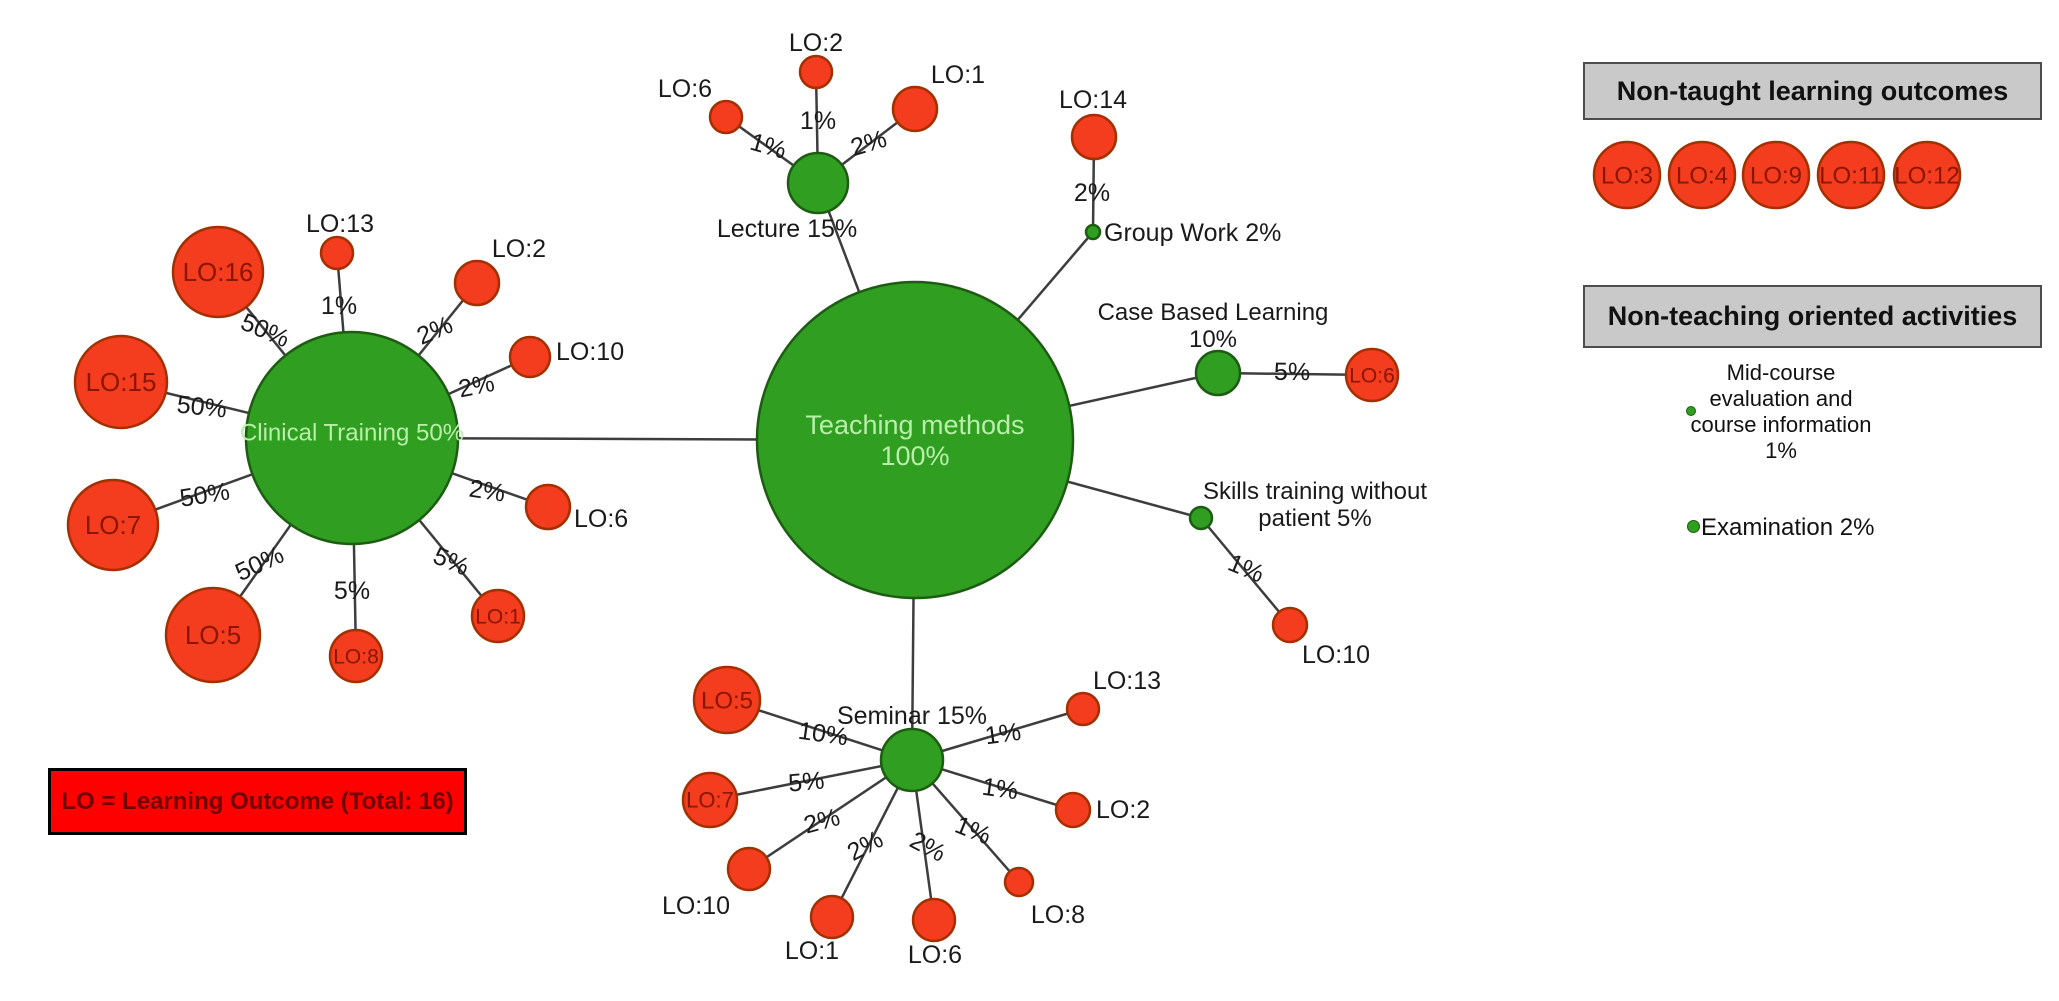  I want to click on edge-label-clinical-c10: 2%, so click(476, 386).